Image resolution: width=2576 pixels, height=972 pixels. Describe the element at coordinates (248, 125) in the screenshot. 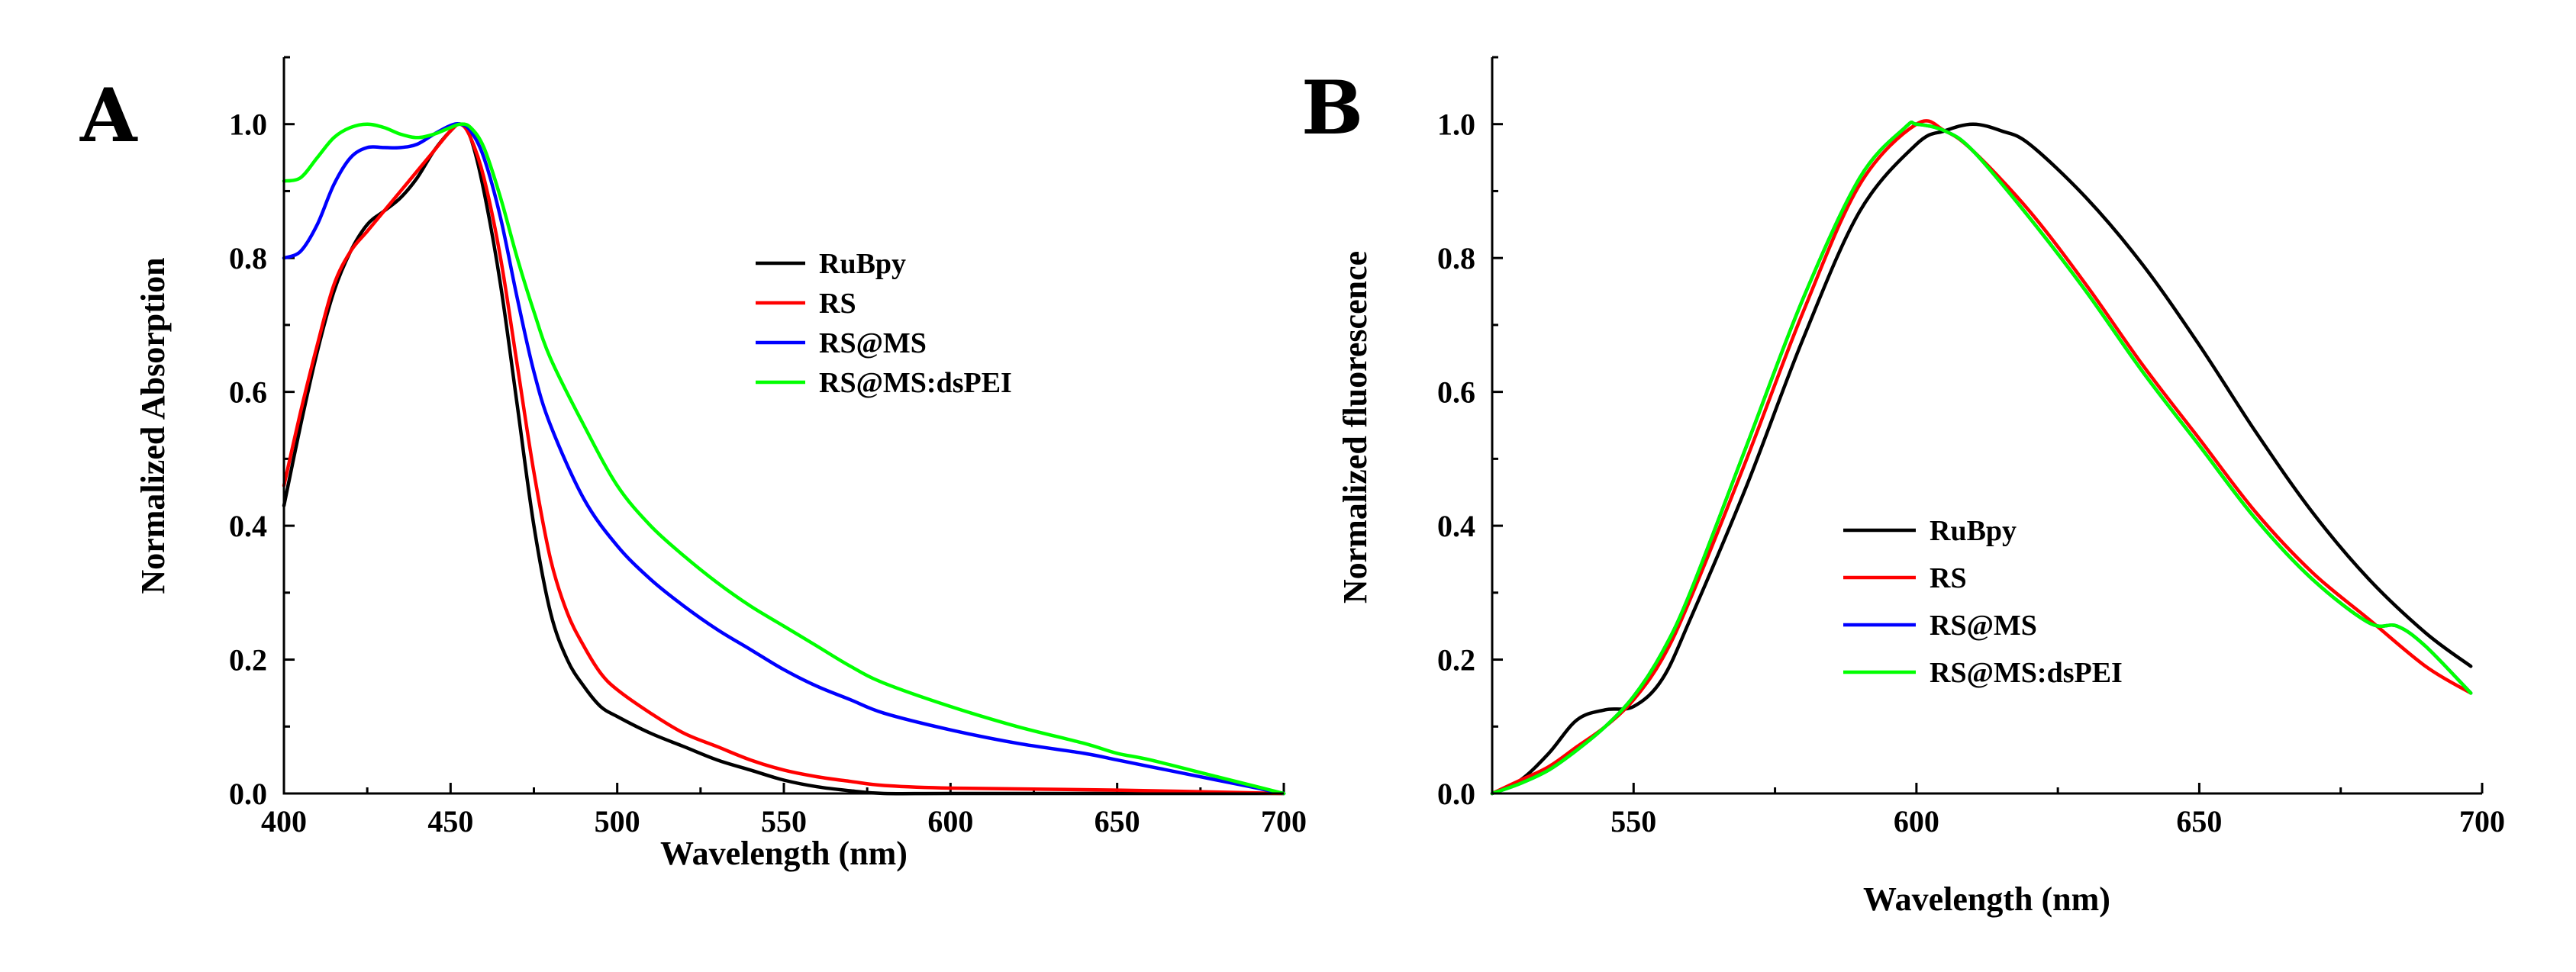

I see `panel-a-ytick-label: 1.0` at that location.